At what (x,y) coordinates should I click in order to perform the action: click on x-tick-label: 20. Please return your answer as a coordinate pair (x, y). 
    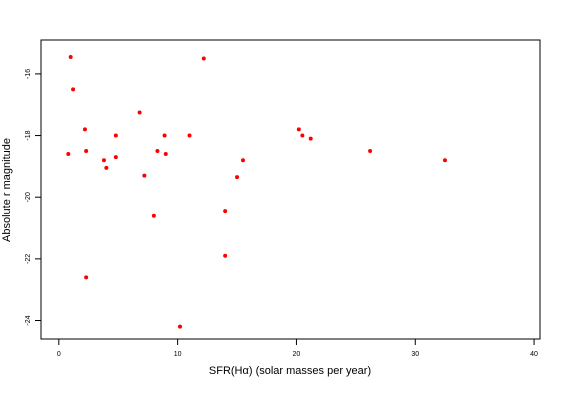
    Looking at the image, I should click on (297, 354).